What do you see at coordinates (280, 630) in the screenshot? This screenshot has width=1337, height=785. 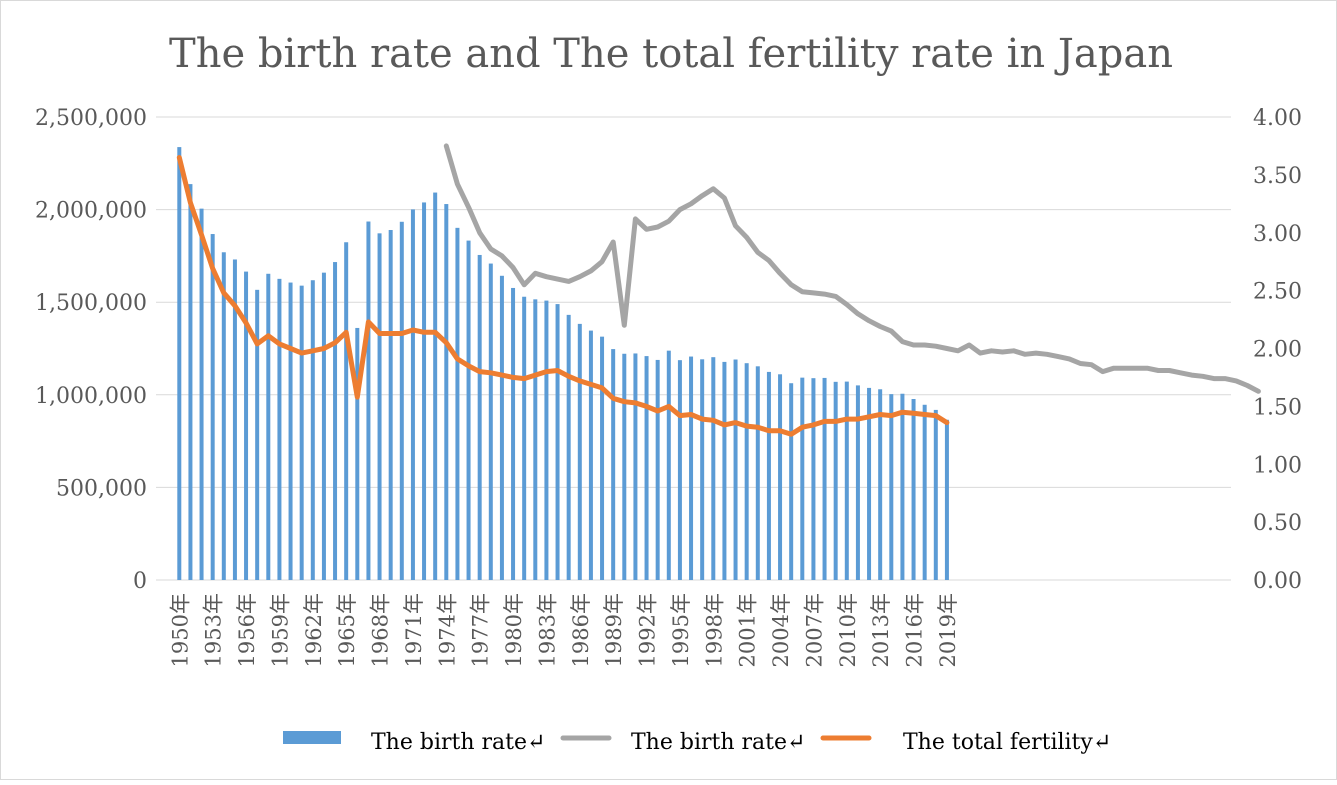 I see `x-tick-label: 1959年` at bounding box center [280, 630].